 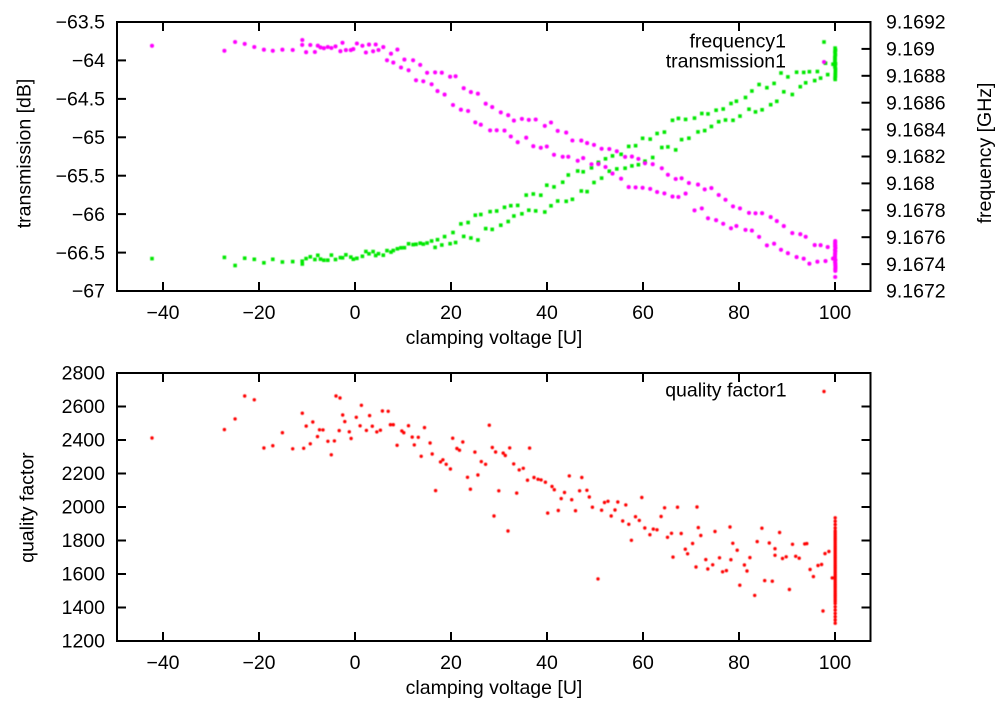 I want to click on svg-text: 1800, so click(x=84, y=541).